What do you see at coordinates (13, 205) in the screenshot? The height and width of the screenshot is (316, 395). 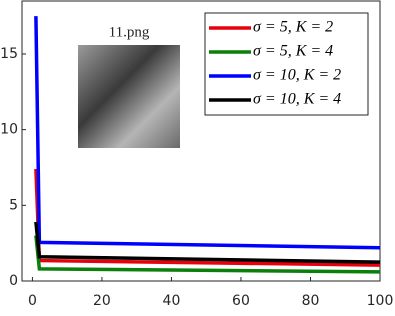 I see `y-tick-label: 5` at bounding box center [13, 205].